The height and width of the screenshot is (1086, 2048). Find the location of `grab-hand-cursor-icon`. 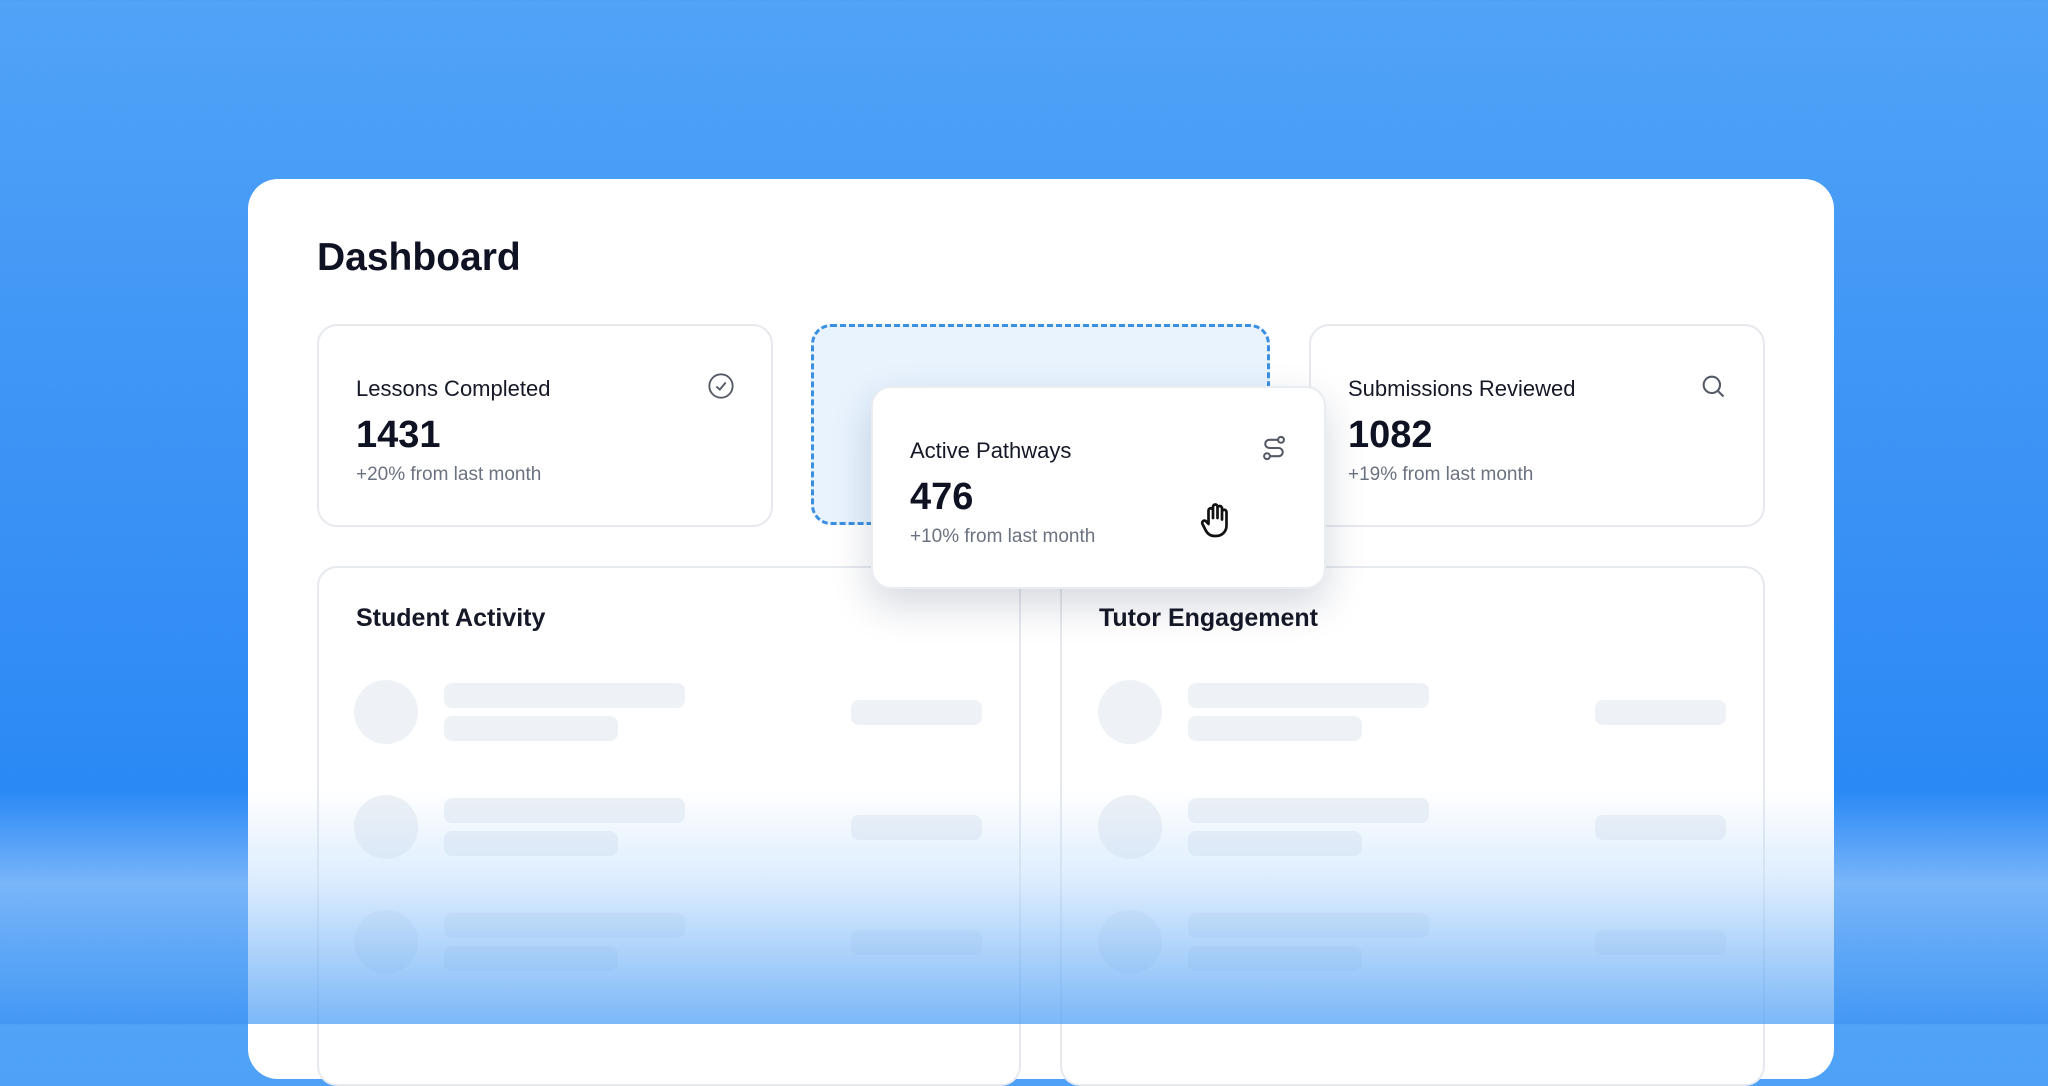

grab-hand-cursor-icon is located at coordinates (1214, 520).